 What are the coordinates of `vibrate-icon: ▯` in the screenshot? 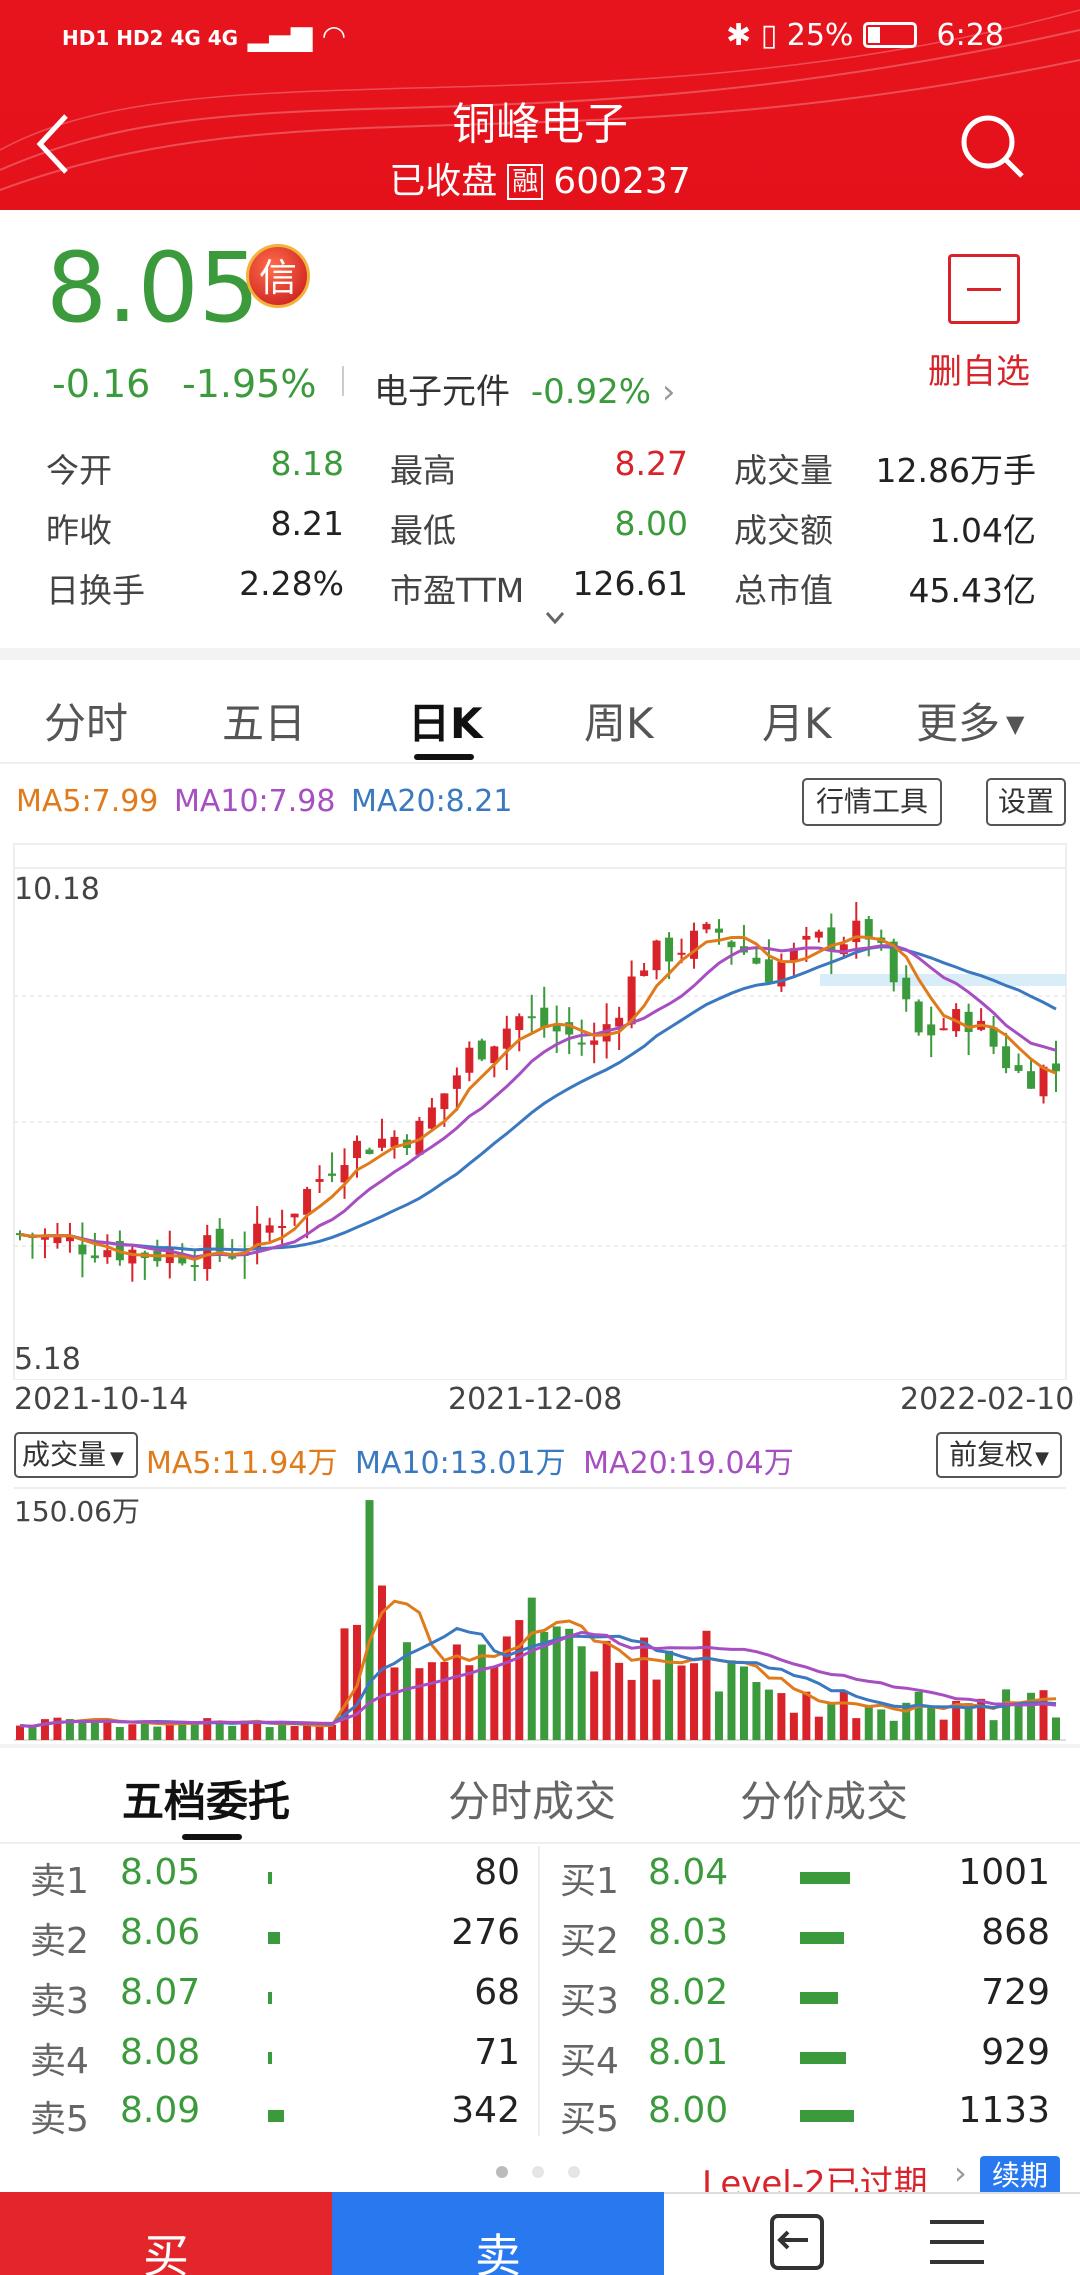 It's located at (769, 35).